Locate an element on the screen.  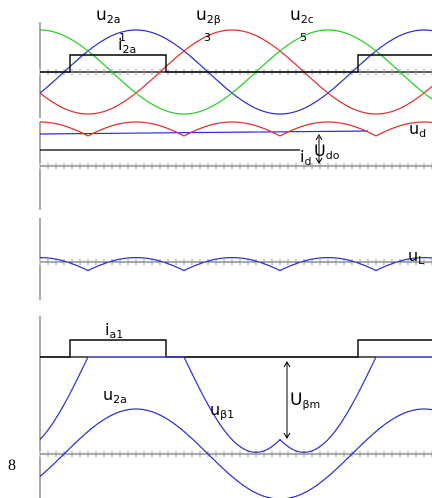
label-u2c: u2c is located at coordinates (302, 15).